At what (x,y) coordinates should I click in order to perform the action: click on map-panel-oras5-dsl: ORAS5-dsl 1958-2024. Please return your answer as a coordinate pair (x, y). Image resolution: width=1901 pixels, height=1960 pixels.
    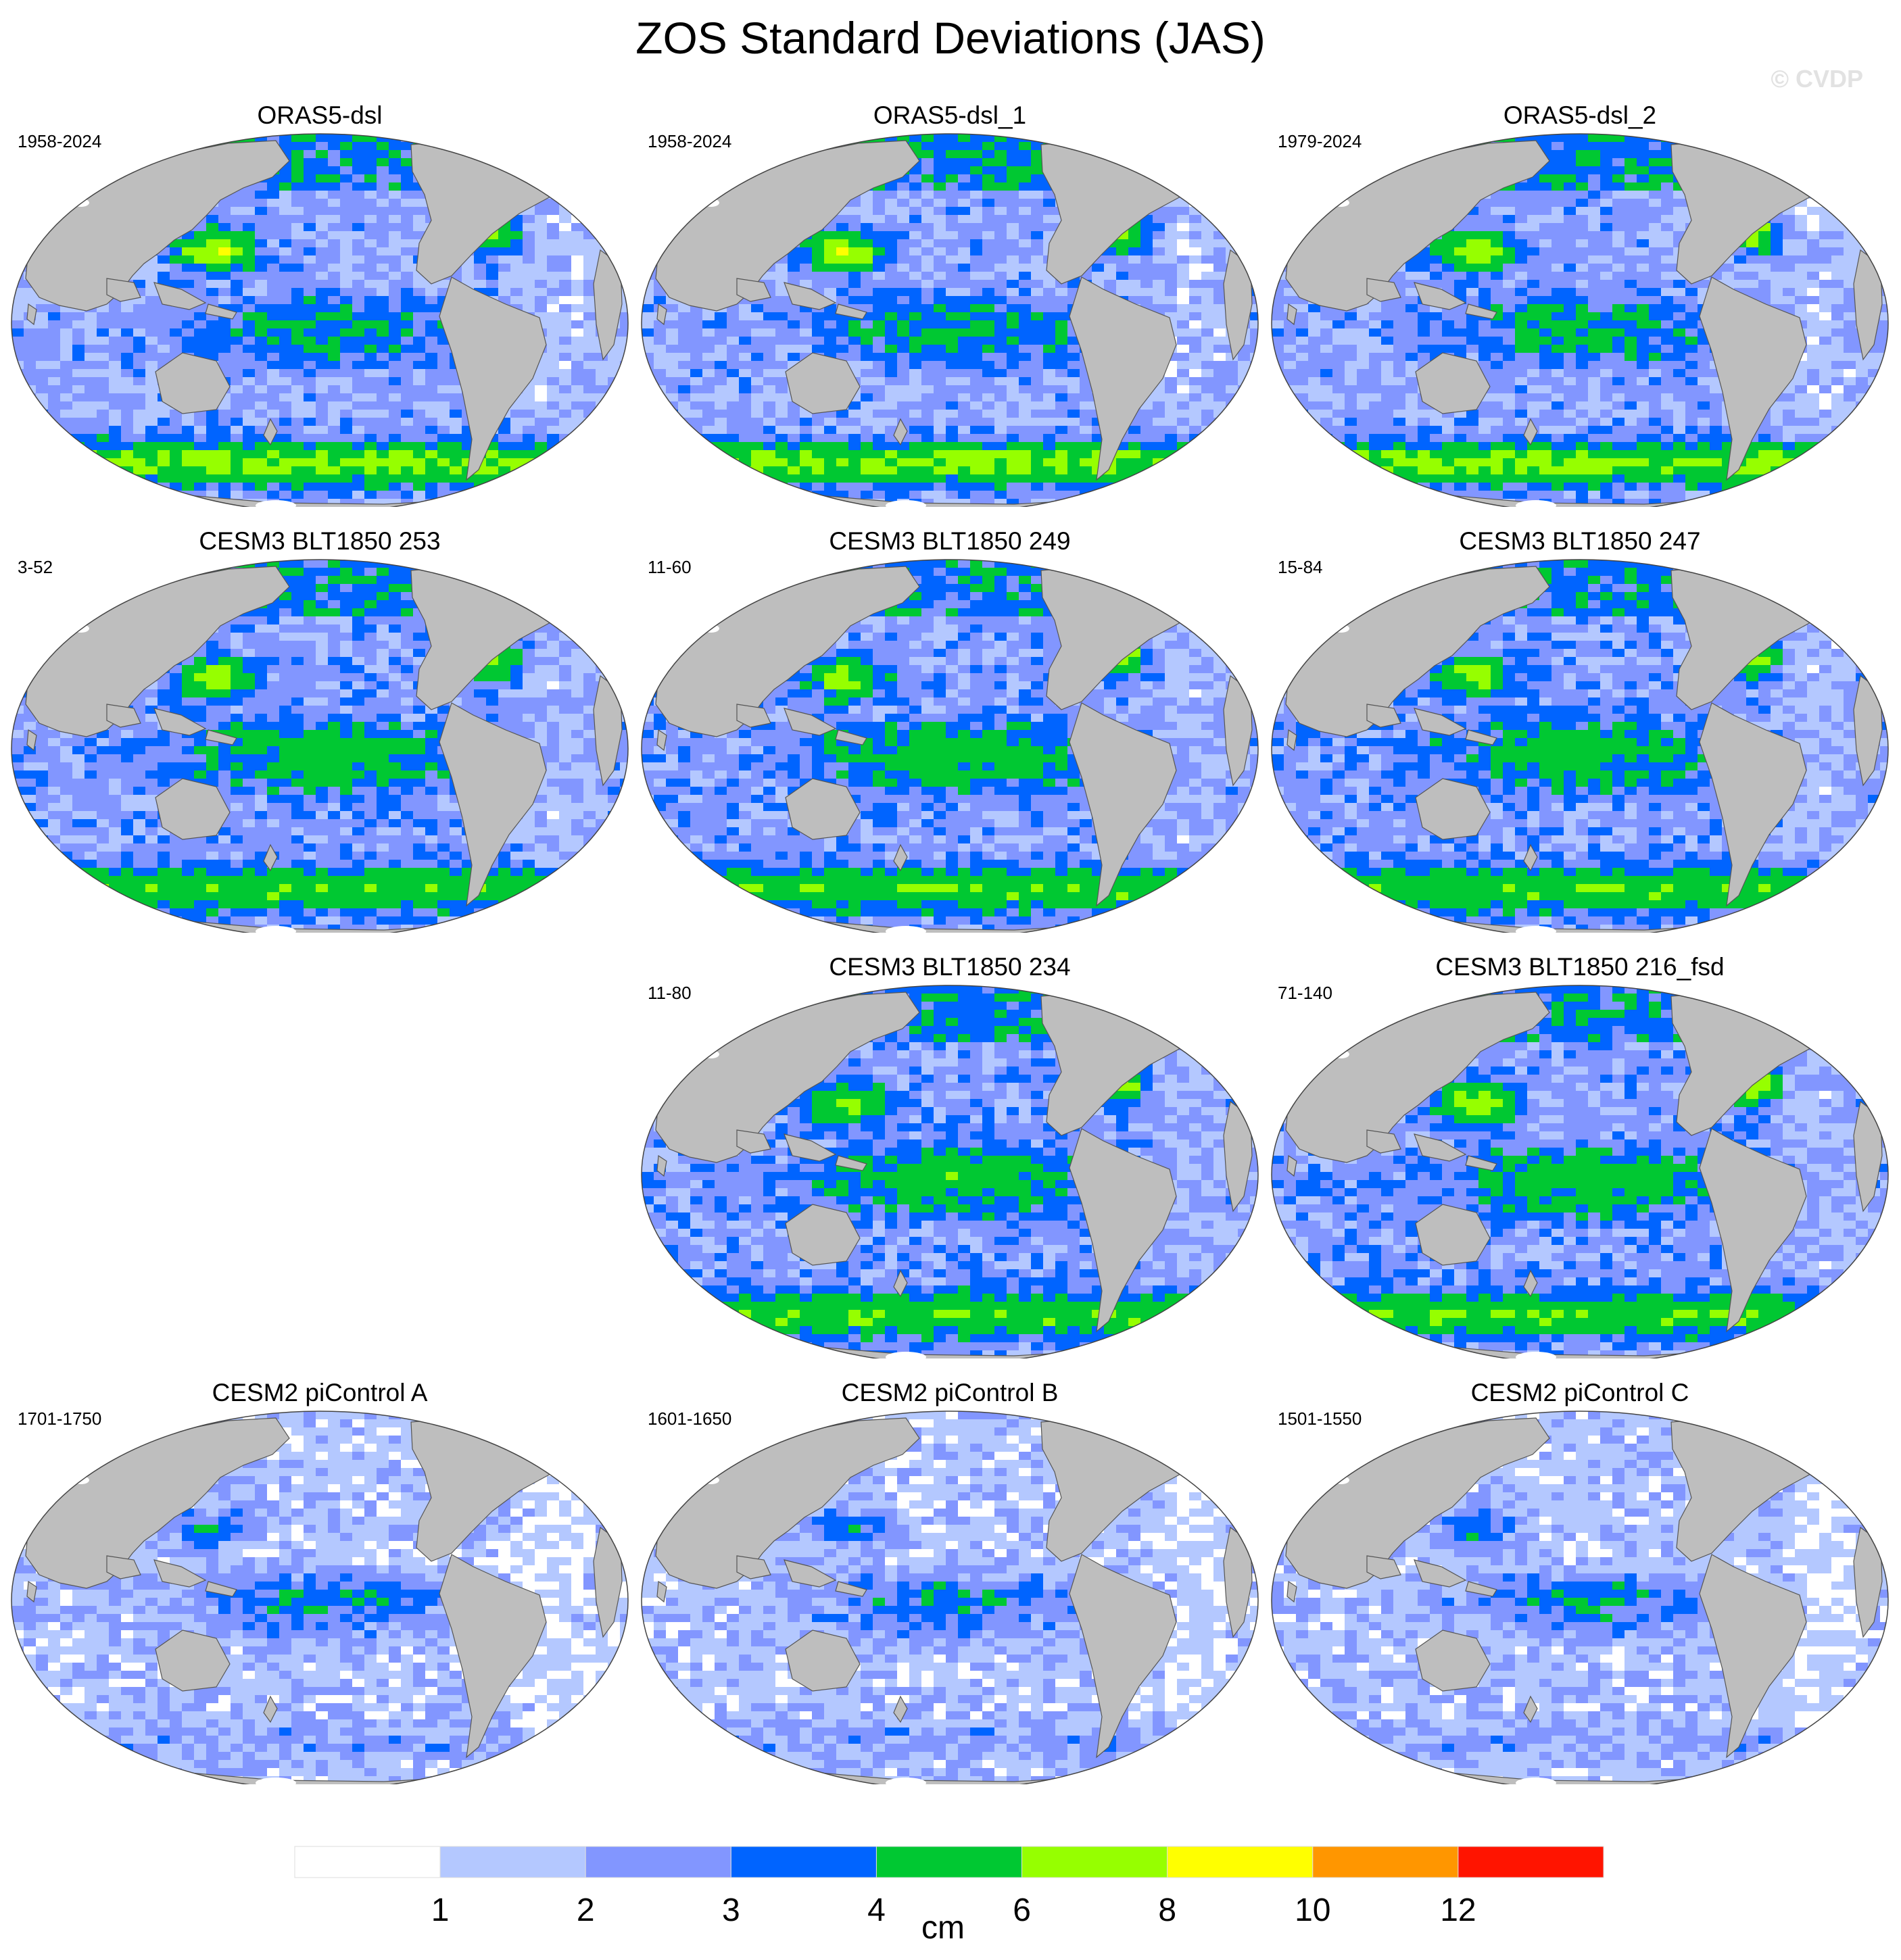
    Looking at the image, I should click on (319, 304).